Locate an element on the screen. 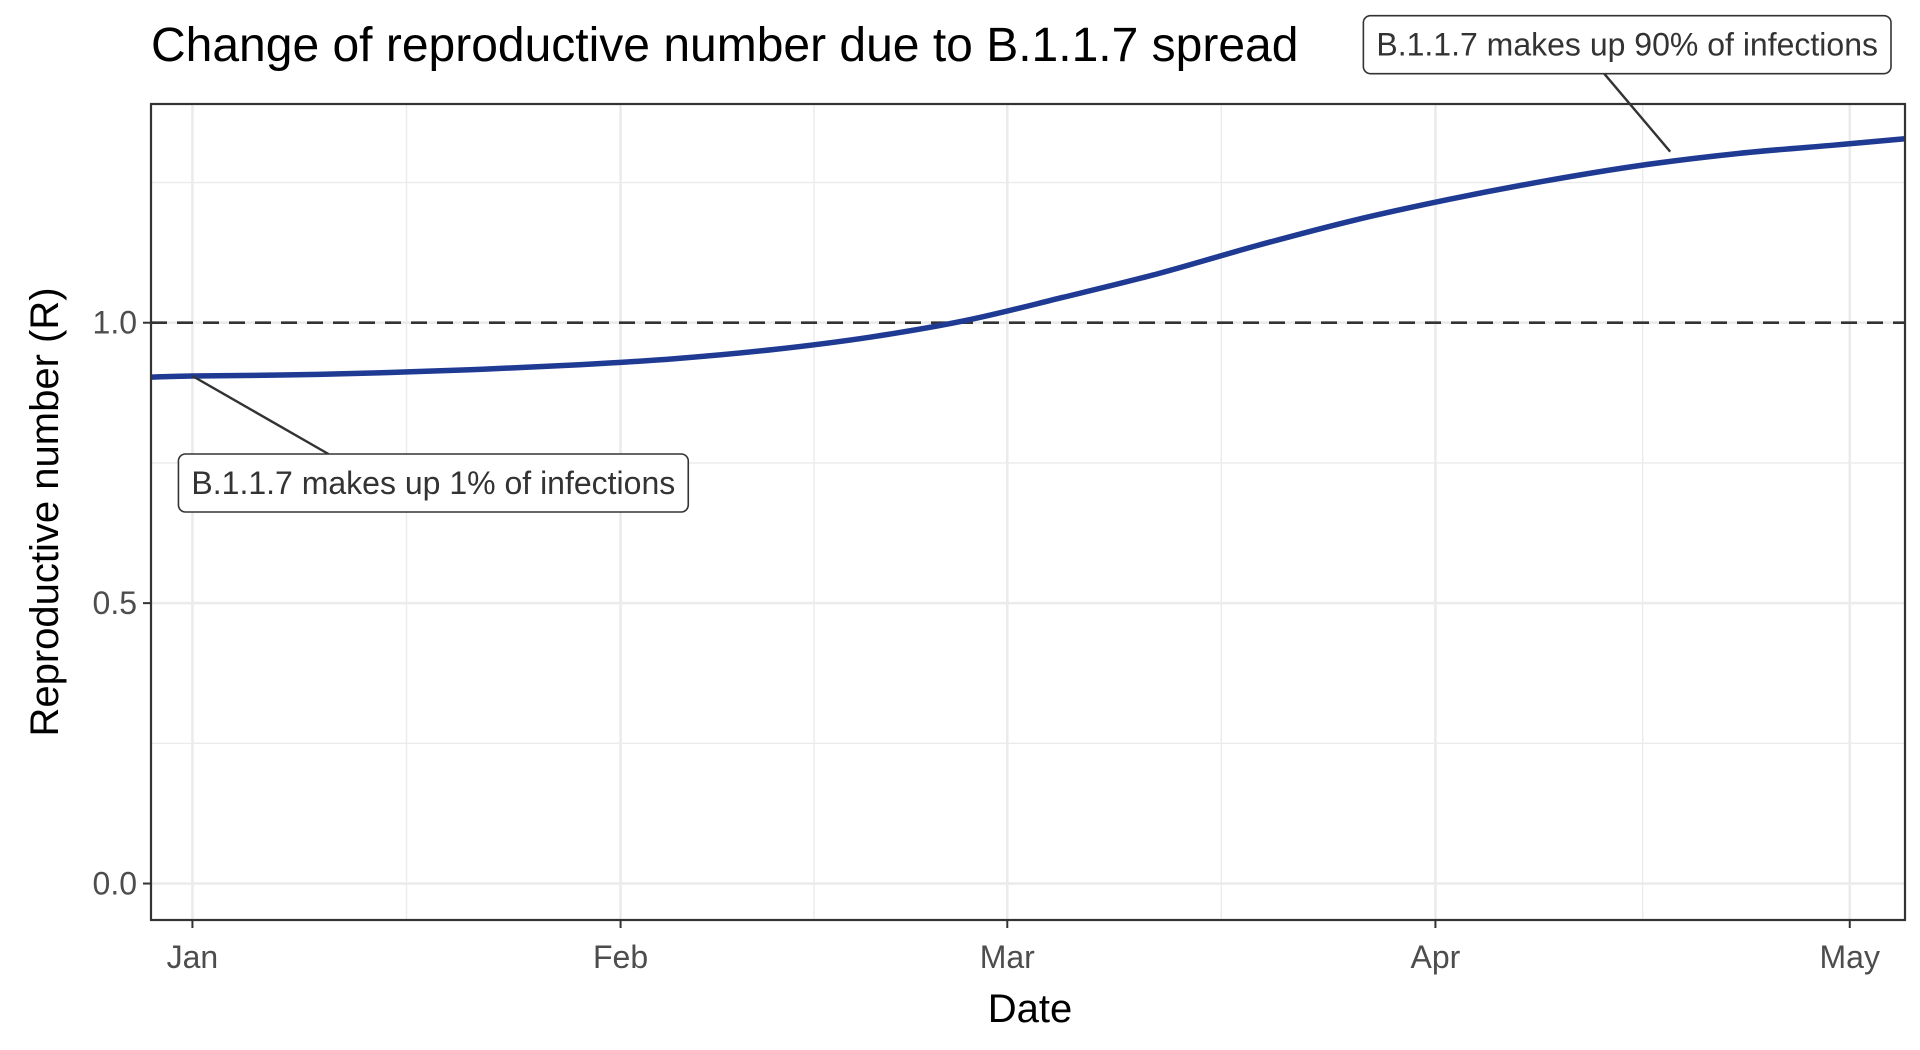 The width and height of the screenshot is (1920, 1050). y-axis-title: Reproductive number (R) is located at coordinates (45, 511).